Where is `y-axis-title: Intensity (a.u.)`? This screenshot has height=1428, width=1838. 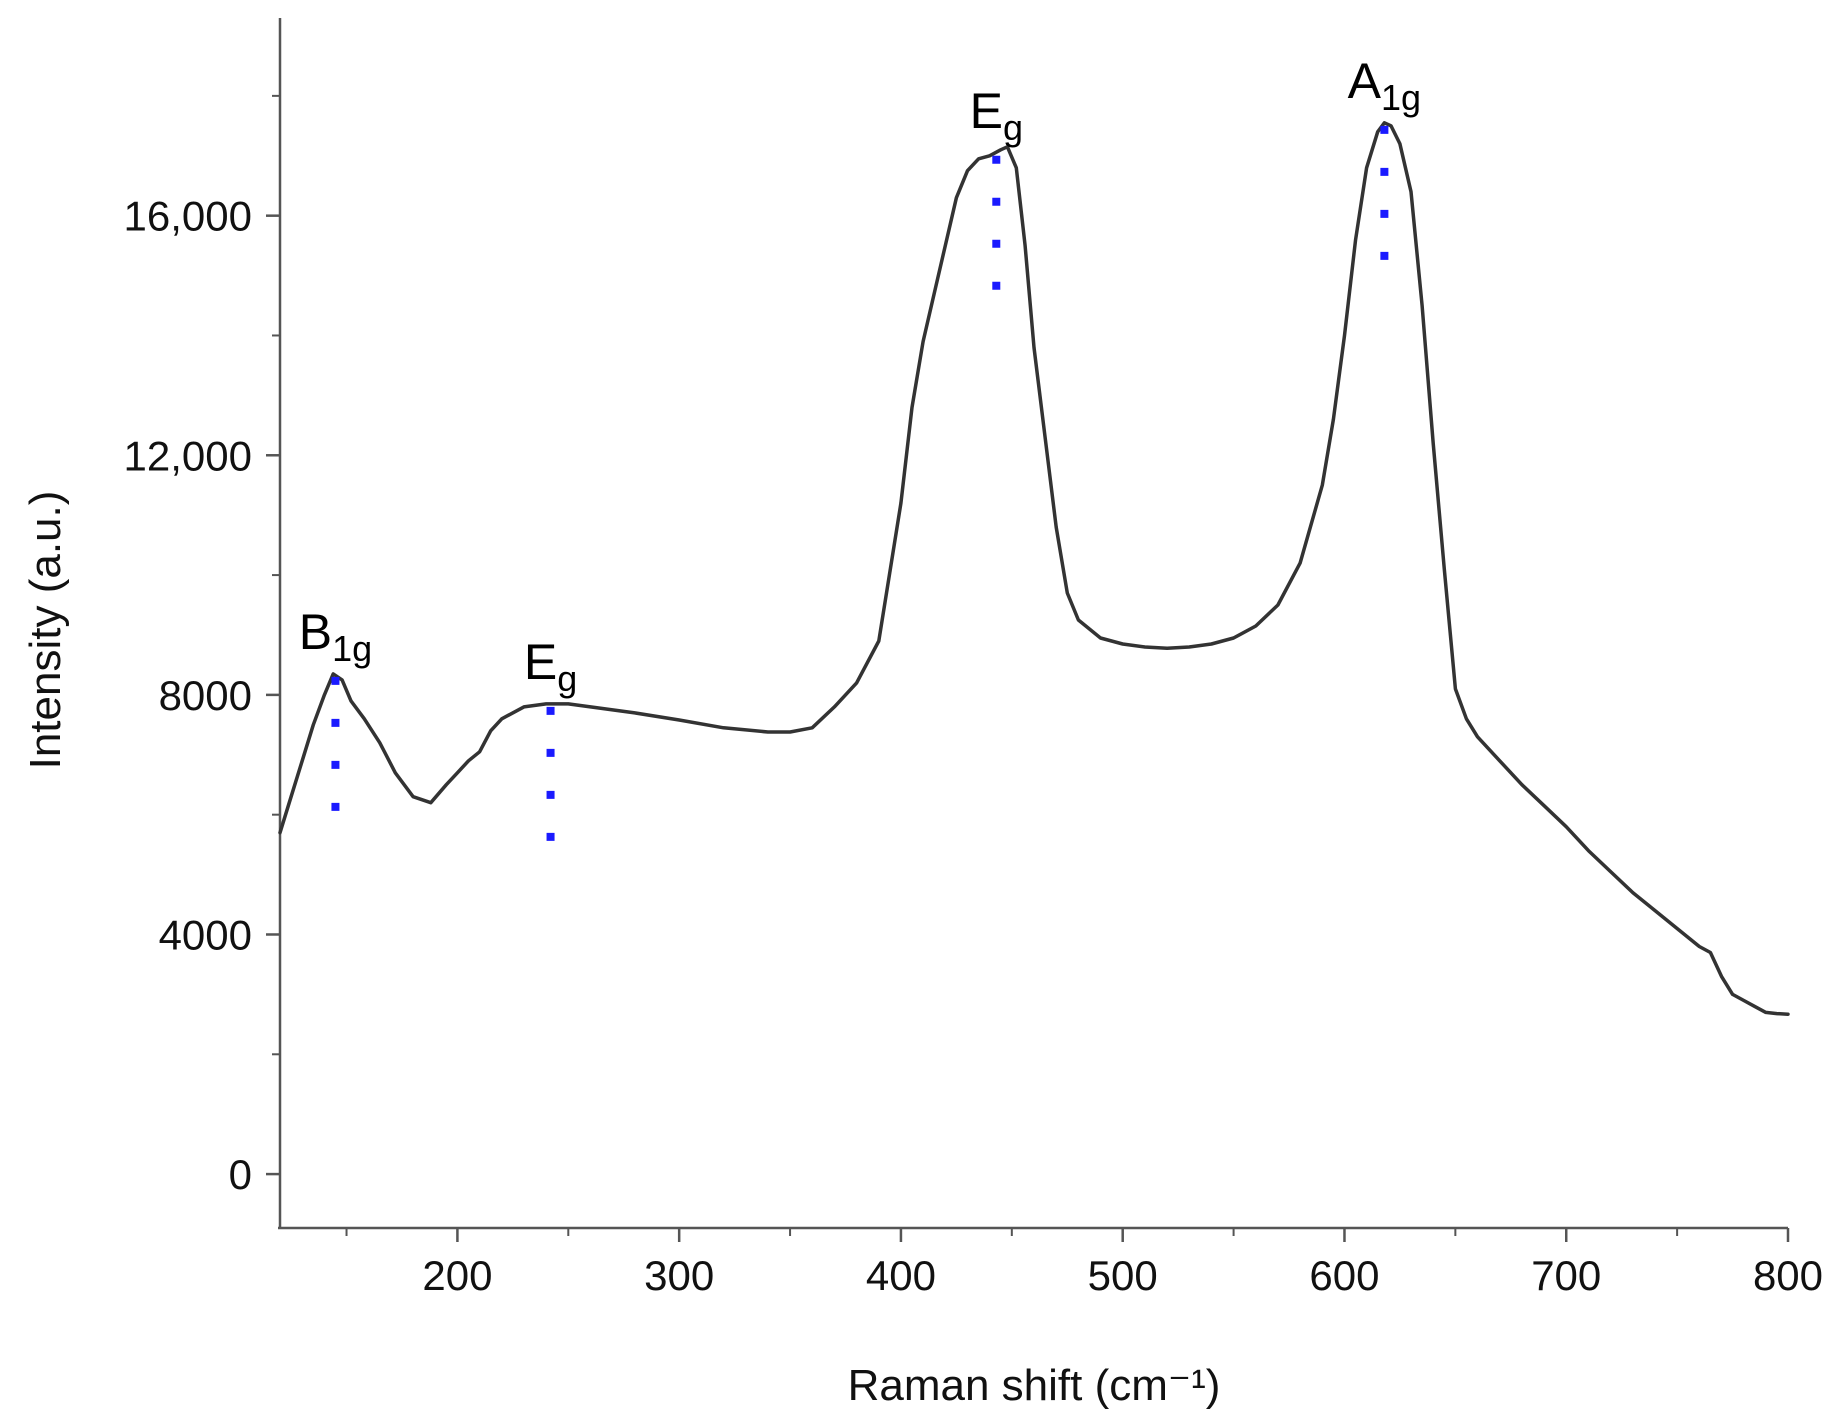
y-axis-title: Intensity (a.u.) is located at coordinates (45, 630).